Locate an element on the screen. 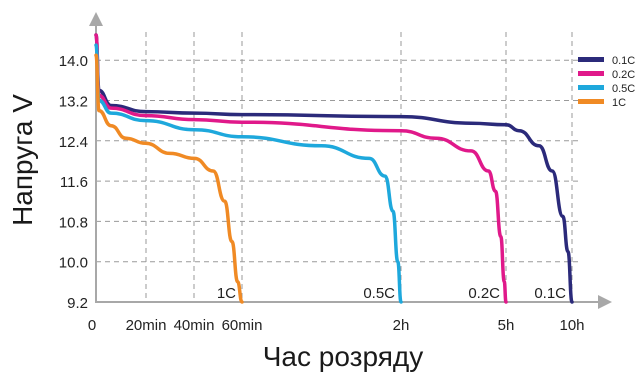 The width and height of the screenshot is (643, 376). x-tick-label: 5h is located at coordinates (506, 325).